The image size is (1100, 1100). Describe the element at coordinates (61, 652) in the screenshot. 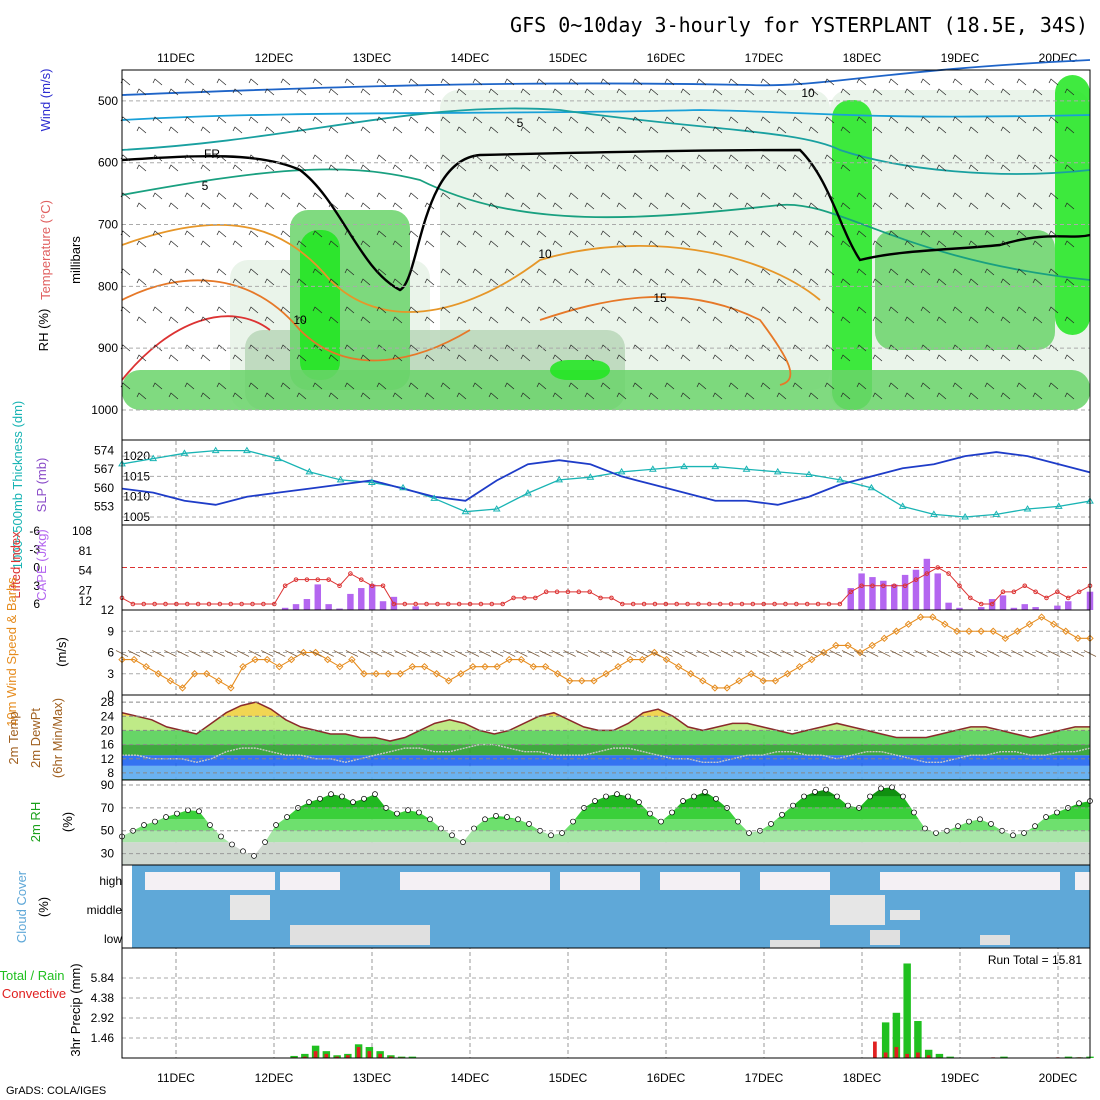

I see `wind-unit-label: (m/s)` at that location.